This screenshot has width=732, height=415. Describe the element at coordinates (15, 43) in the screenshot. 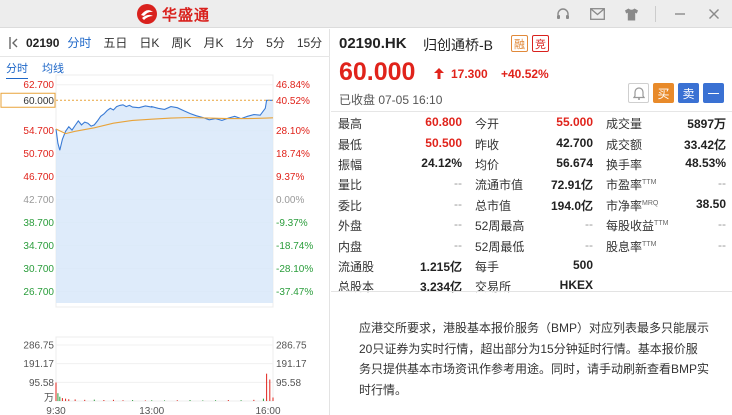

I see `panel-toggle-icon` at that location.